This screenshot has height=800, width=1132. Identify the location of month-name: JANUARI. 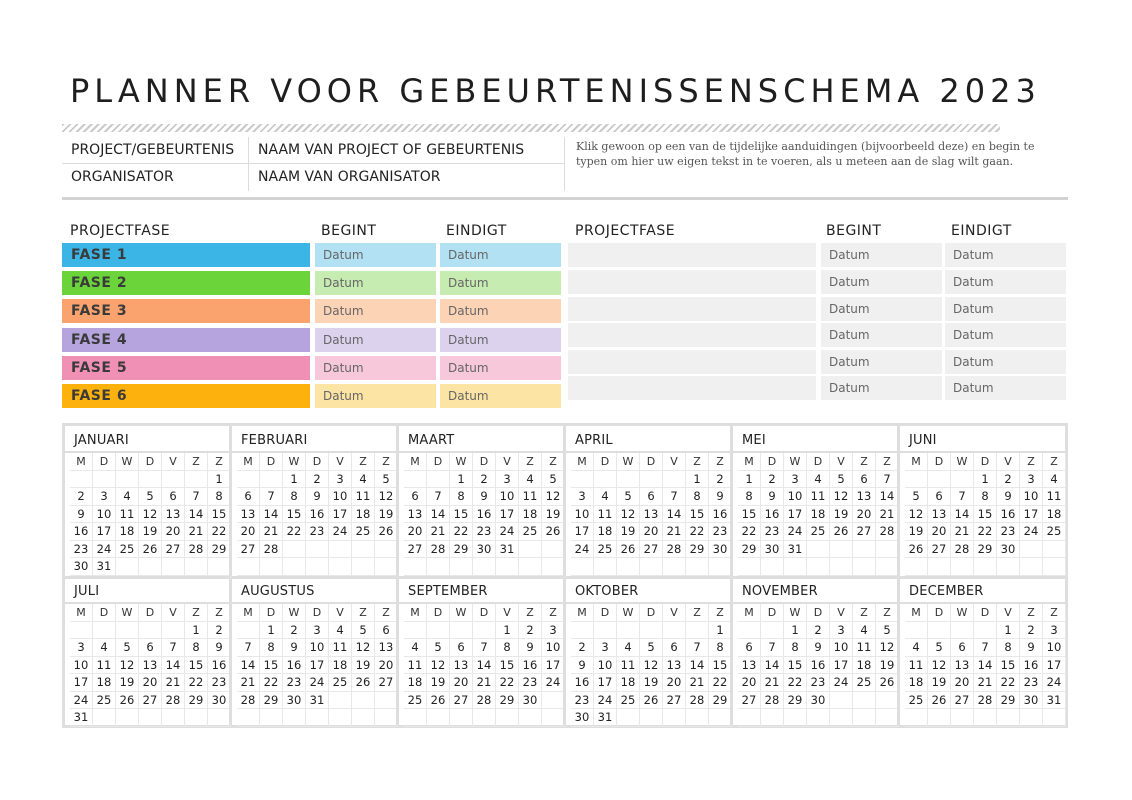
(148, 439).